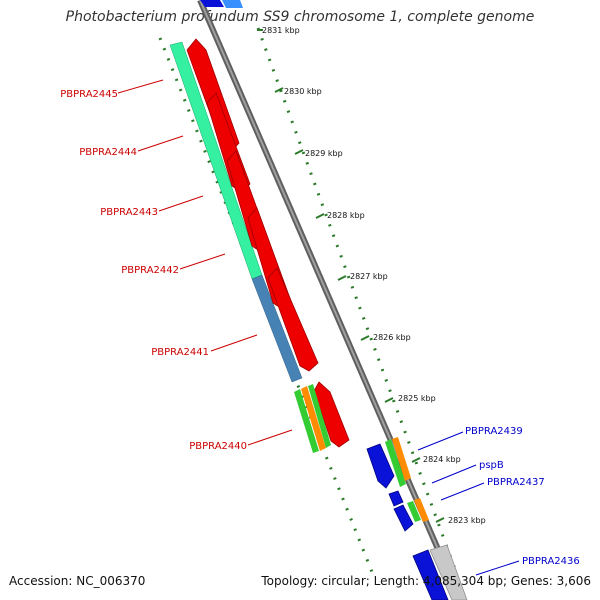 This screenshot has height=600, width=600. I want to click on feature-steelblue, so click(277, 328).